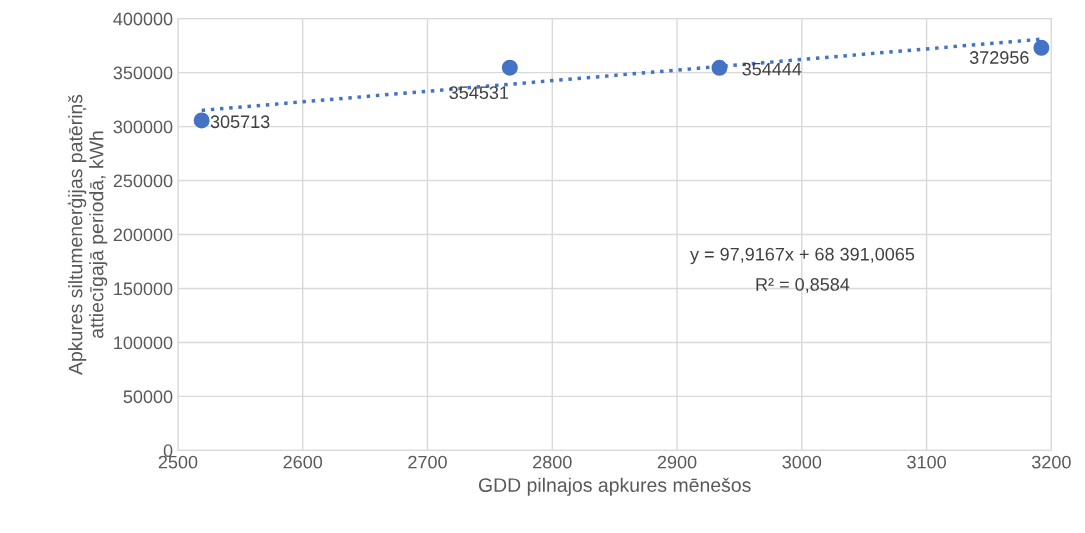 Image resolution: width=1085 pixels, height=533 pixels. I want to click on y-axis-title: Apkures siltumenerģijas patēriņš attiecīgajā periodā, kWh, so click(87, 234).